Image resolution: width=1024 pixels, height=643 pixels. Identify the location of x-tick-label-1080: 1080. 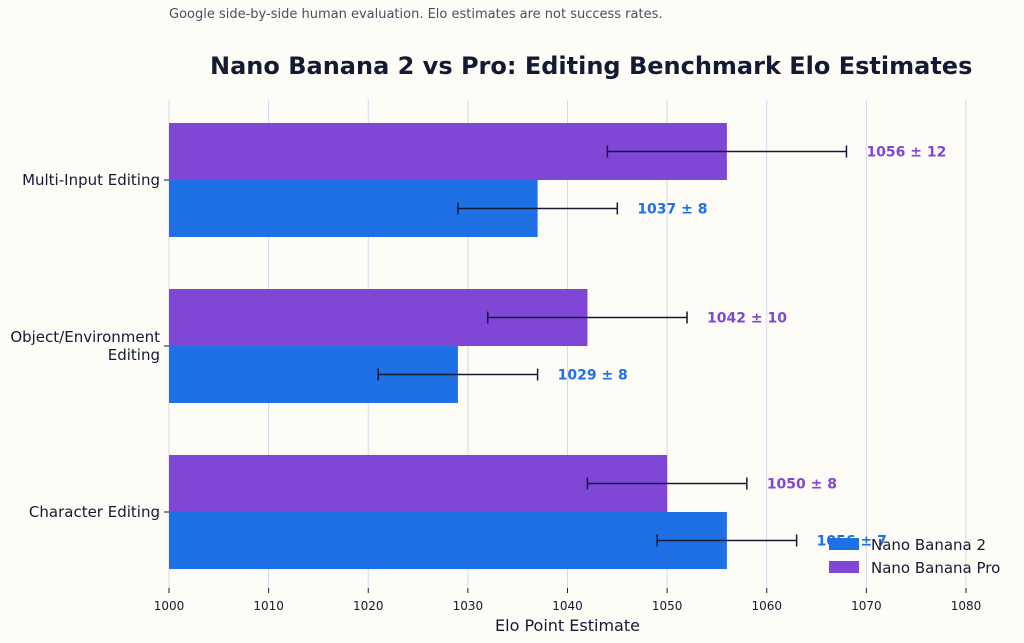
(966, 606).